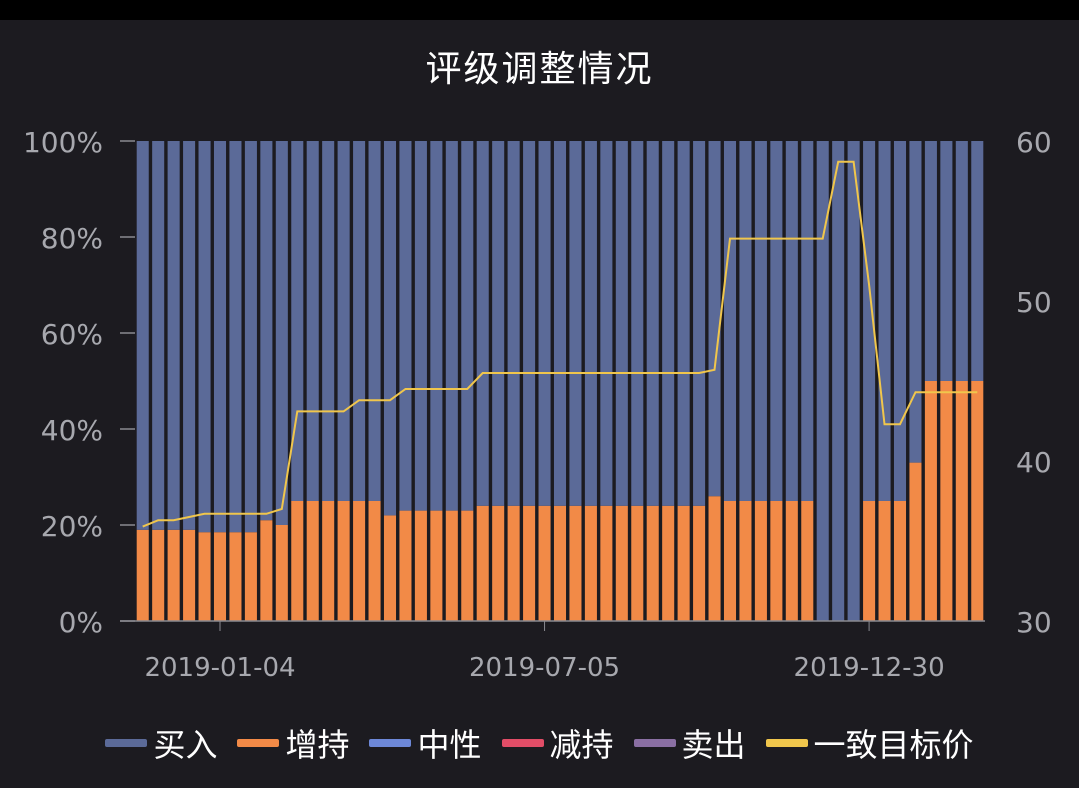 This screenshot has height=788, width=1079. Describe the element at coordinates (1034, 462) in the screenshot. I see `y-right-tick-label: 40` at that location.